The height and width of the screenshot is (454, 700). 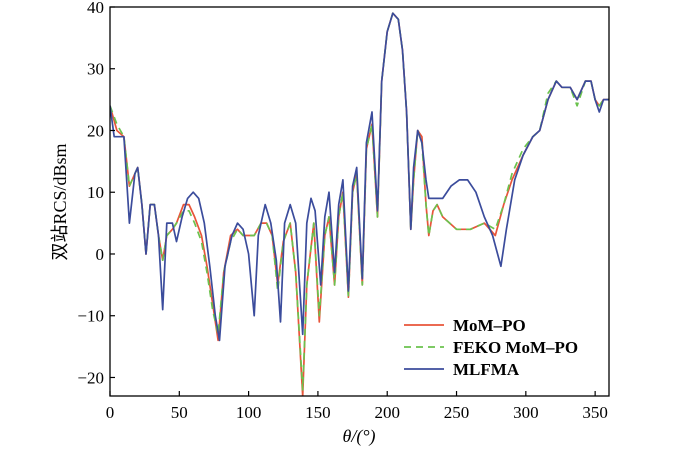 What do you see at coordinates (95, 69) in the screenshot?
I see `y-tick-label: 30` at bounding box center [95, 69].